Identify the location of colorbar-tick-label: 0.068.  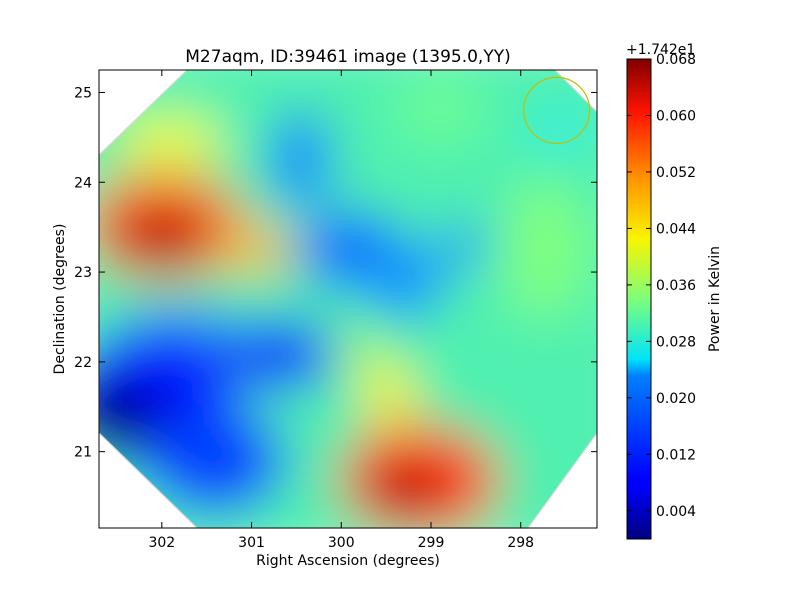
(676, 60).